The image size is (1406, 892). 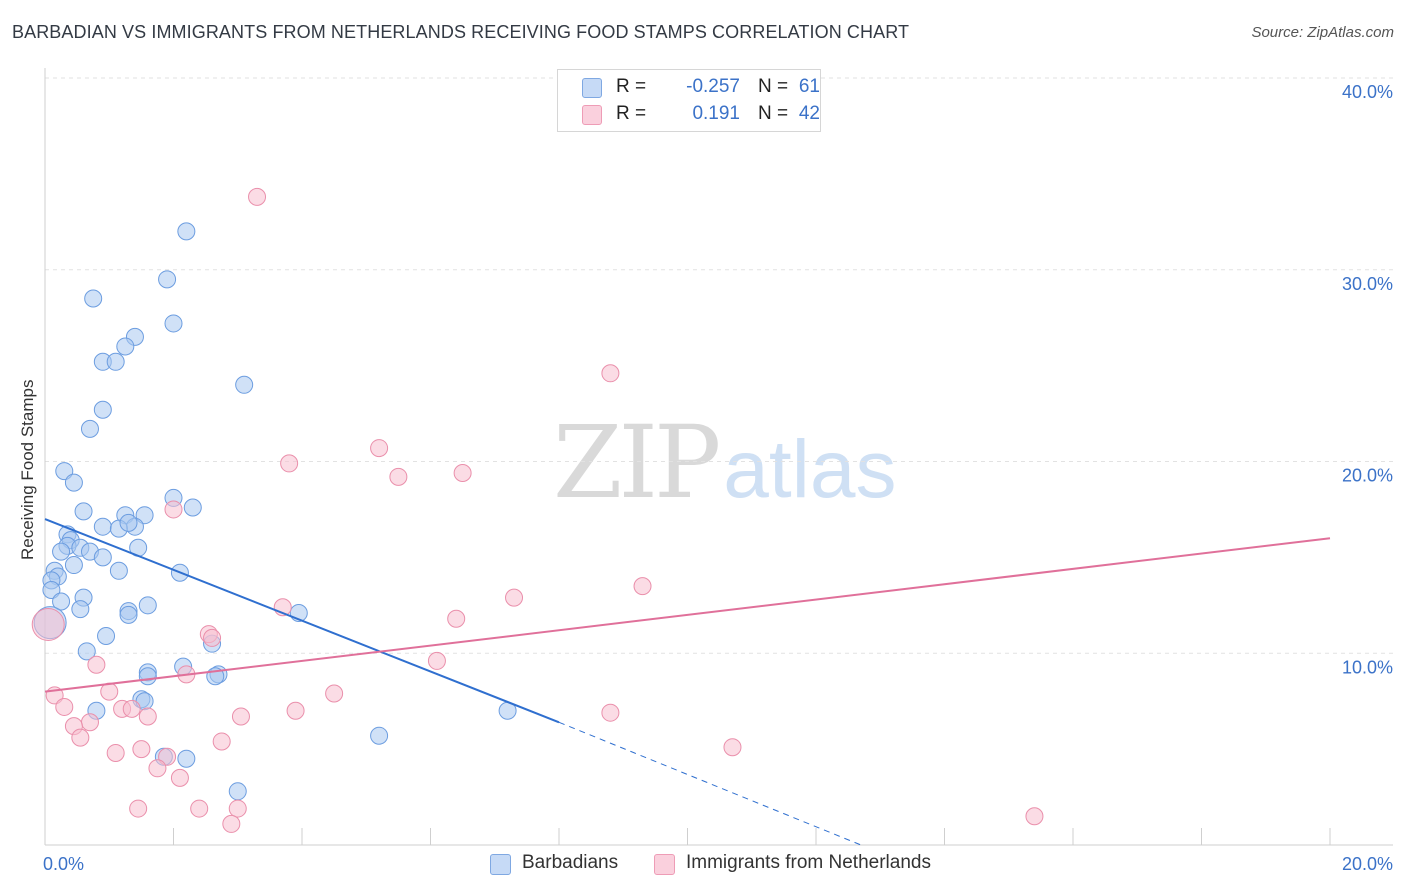 What do you see at coordinates (808, 862) in the screenshot?
I see `series-label-netherlands: Immigrants from Netherlands` at bounding box center [808, 862].